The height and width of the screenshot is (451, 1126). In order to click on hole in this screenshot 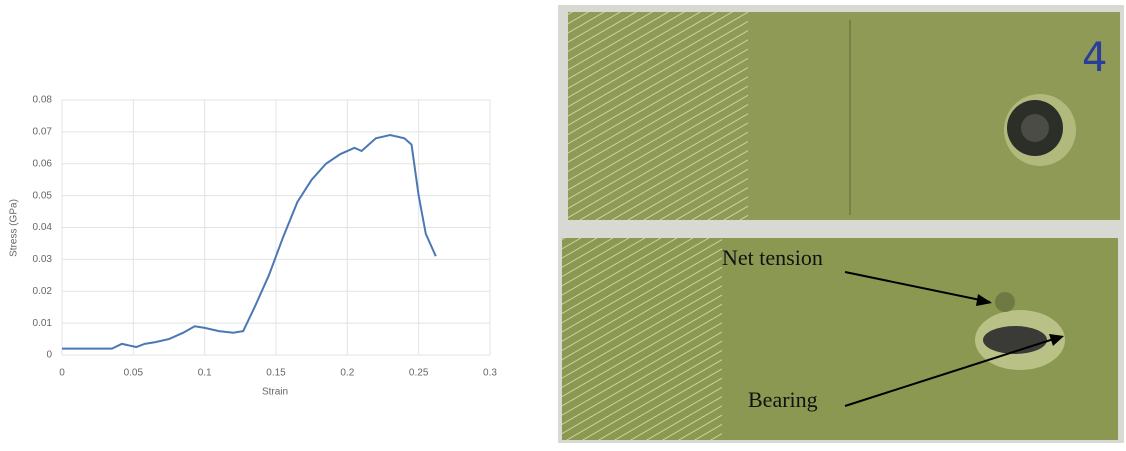, I will do `click(1015, 340)`.